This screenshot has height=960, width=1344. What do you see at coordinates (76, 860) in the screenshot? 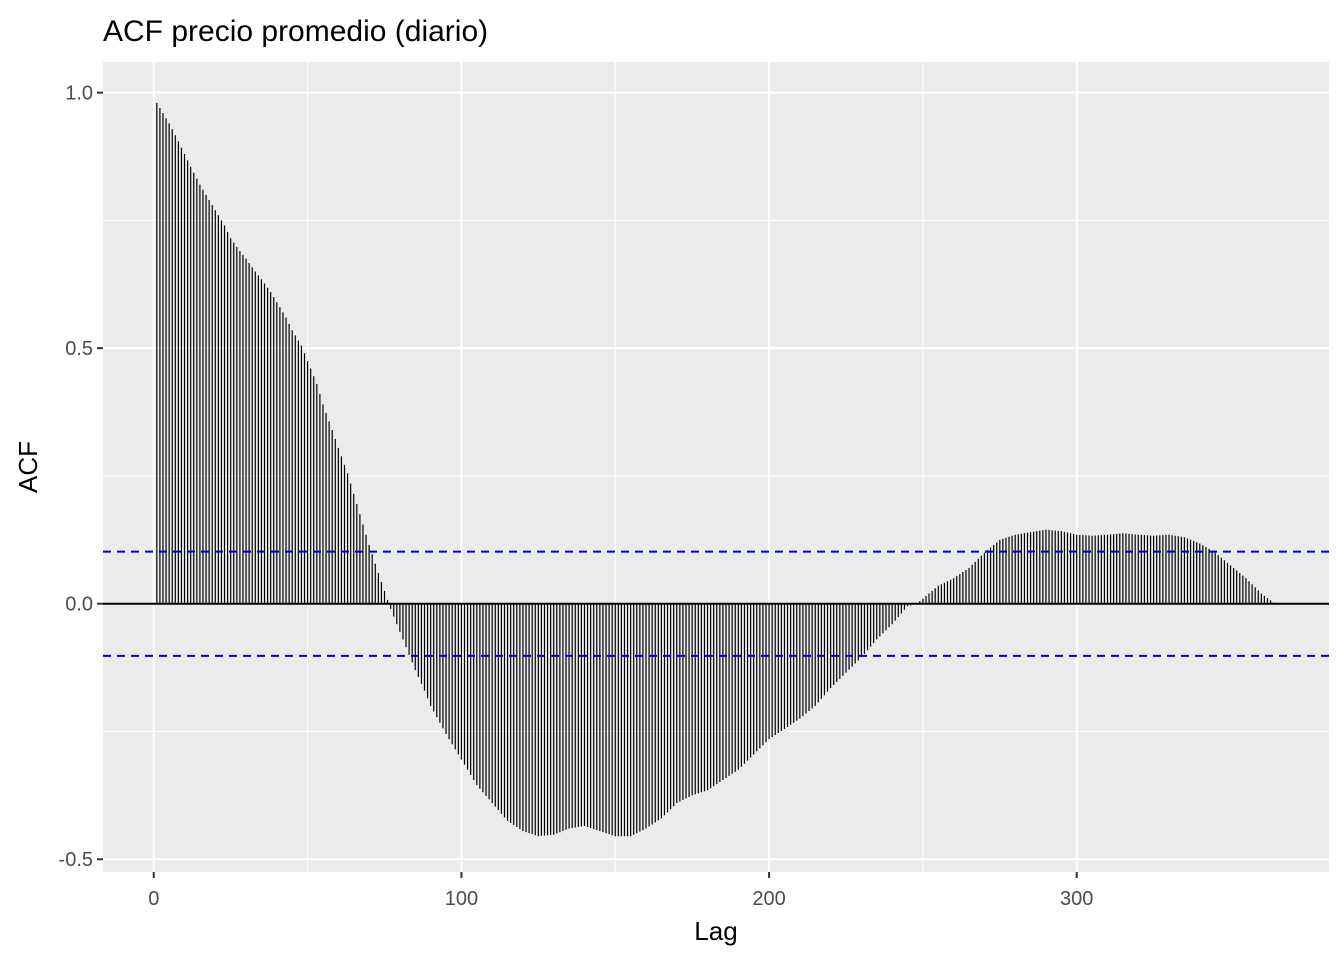
I see `y-tick-label: -0.5` at bounding box center [76, 860].